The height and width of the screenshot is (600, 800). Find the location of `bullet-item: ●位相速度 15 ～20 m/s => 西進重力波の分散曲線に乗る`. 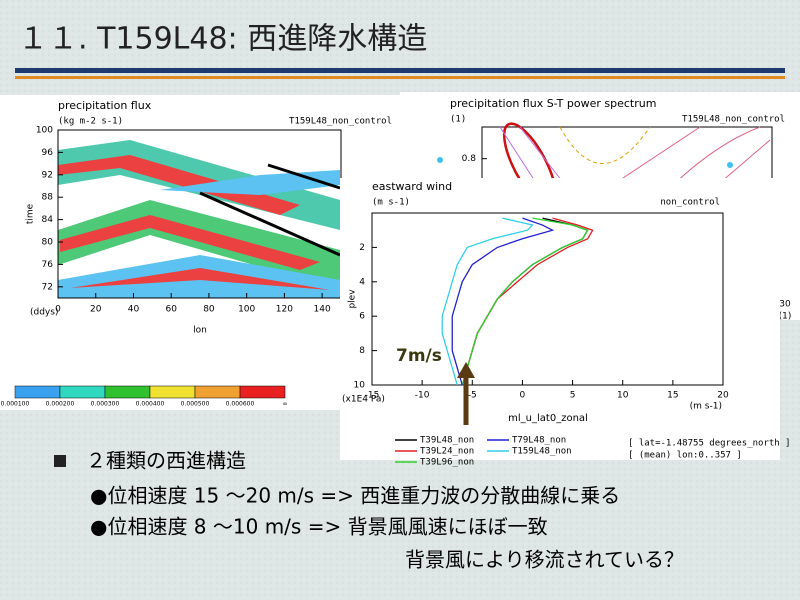

bullet-item: ●位相速度 15 ～20 m/s => 西進重力波の分散曲線に乗る is located at coordinates (355, 496).